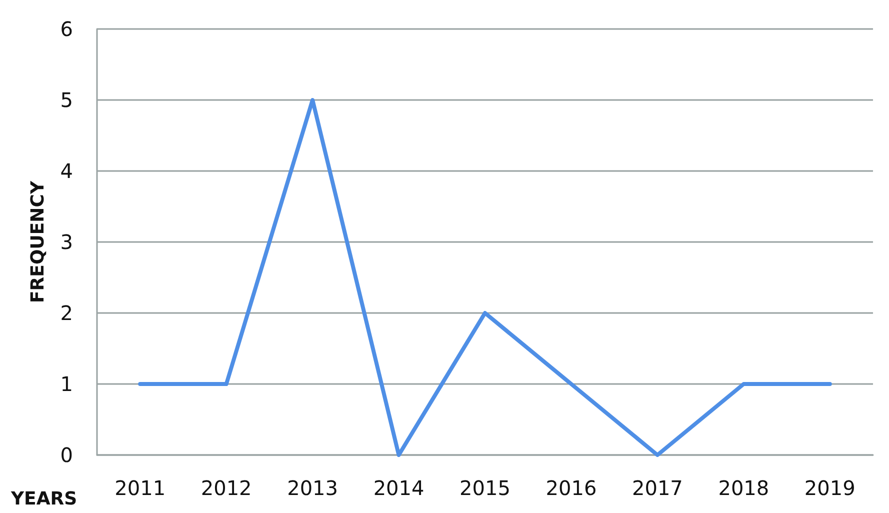  What do you see at coordinates (398, 488) in the screenshot?
I see `x-tick-label: 2014` at bounding box center [398, 488].